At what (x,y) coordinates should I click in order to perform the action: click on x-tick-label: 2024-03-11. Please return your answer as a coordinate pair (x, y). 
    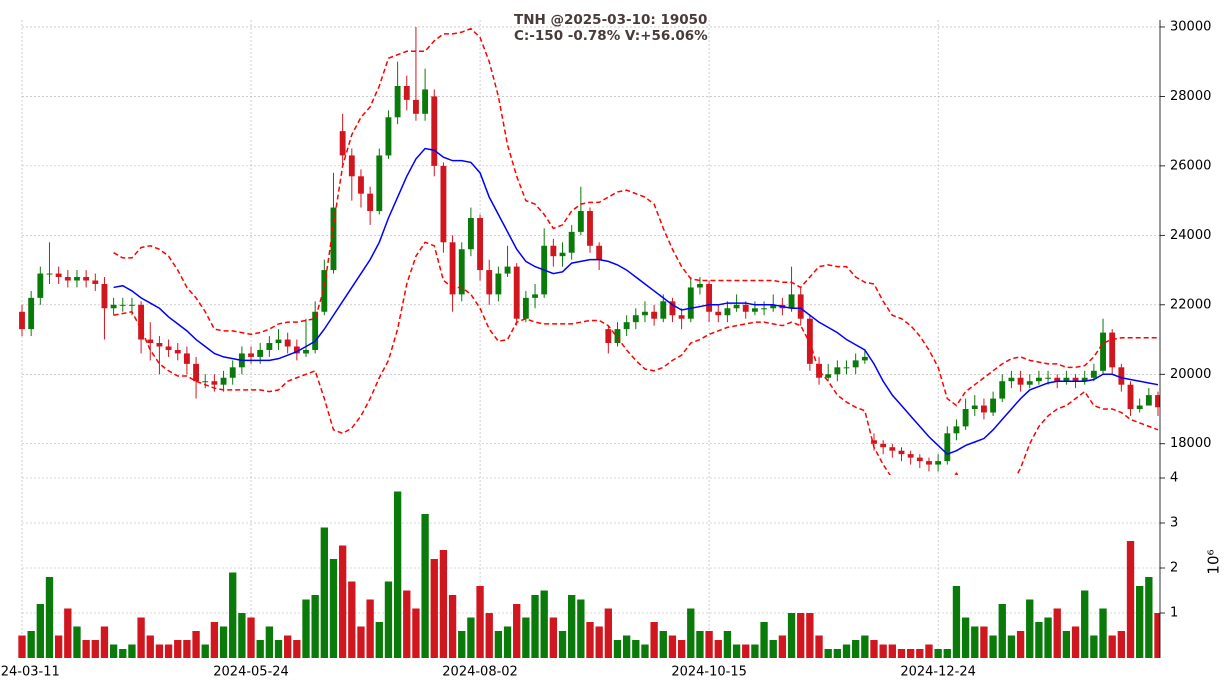
    Looking at the image, I should click on (30, 672).